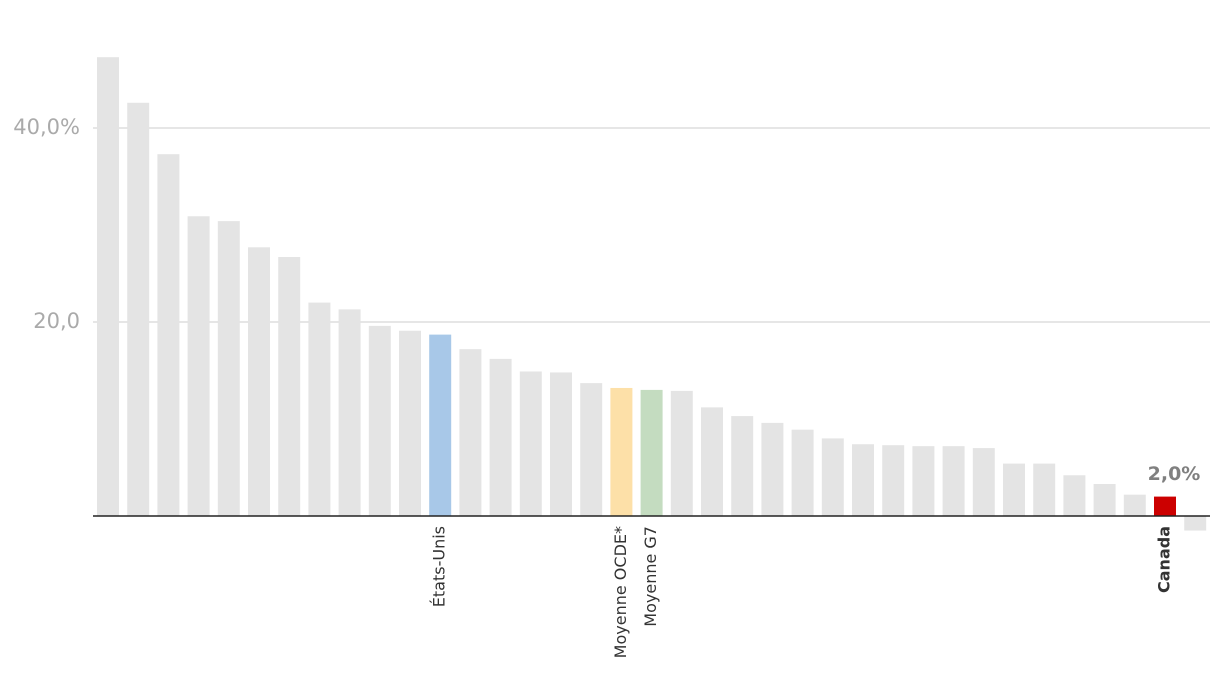 The width and height of the screenshot is (1220, 694). I want to click on x-tick-label: États-Unis, so click(439, 566).